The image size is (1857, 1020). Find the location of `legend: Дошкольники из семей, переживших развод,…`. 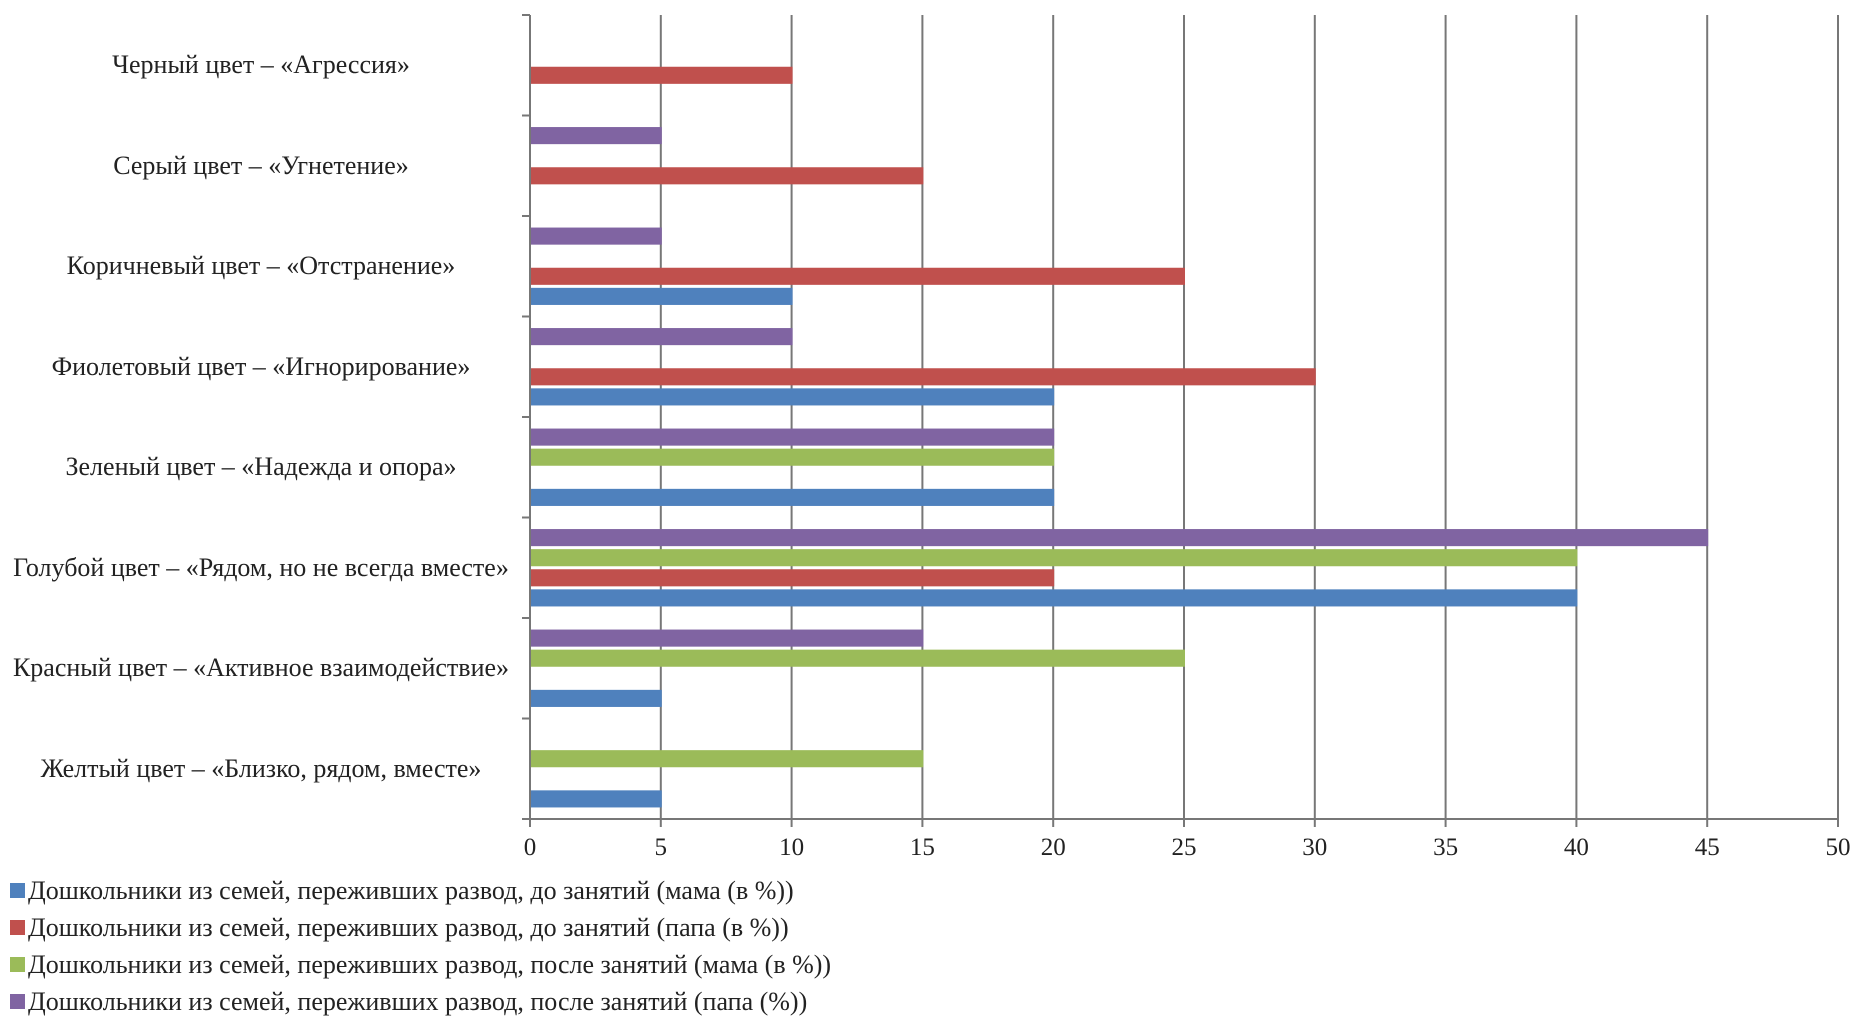

legend: Дошкольники из семей, переживших развод,… is located at coordinates (420, 946).